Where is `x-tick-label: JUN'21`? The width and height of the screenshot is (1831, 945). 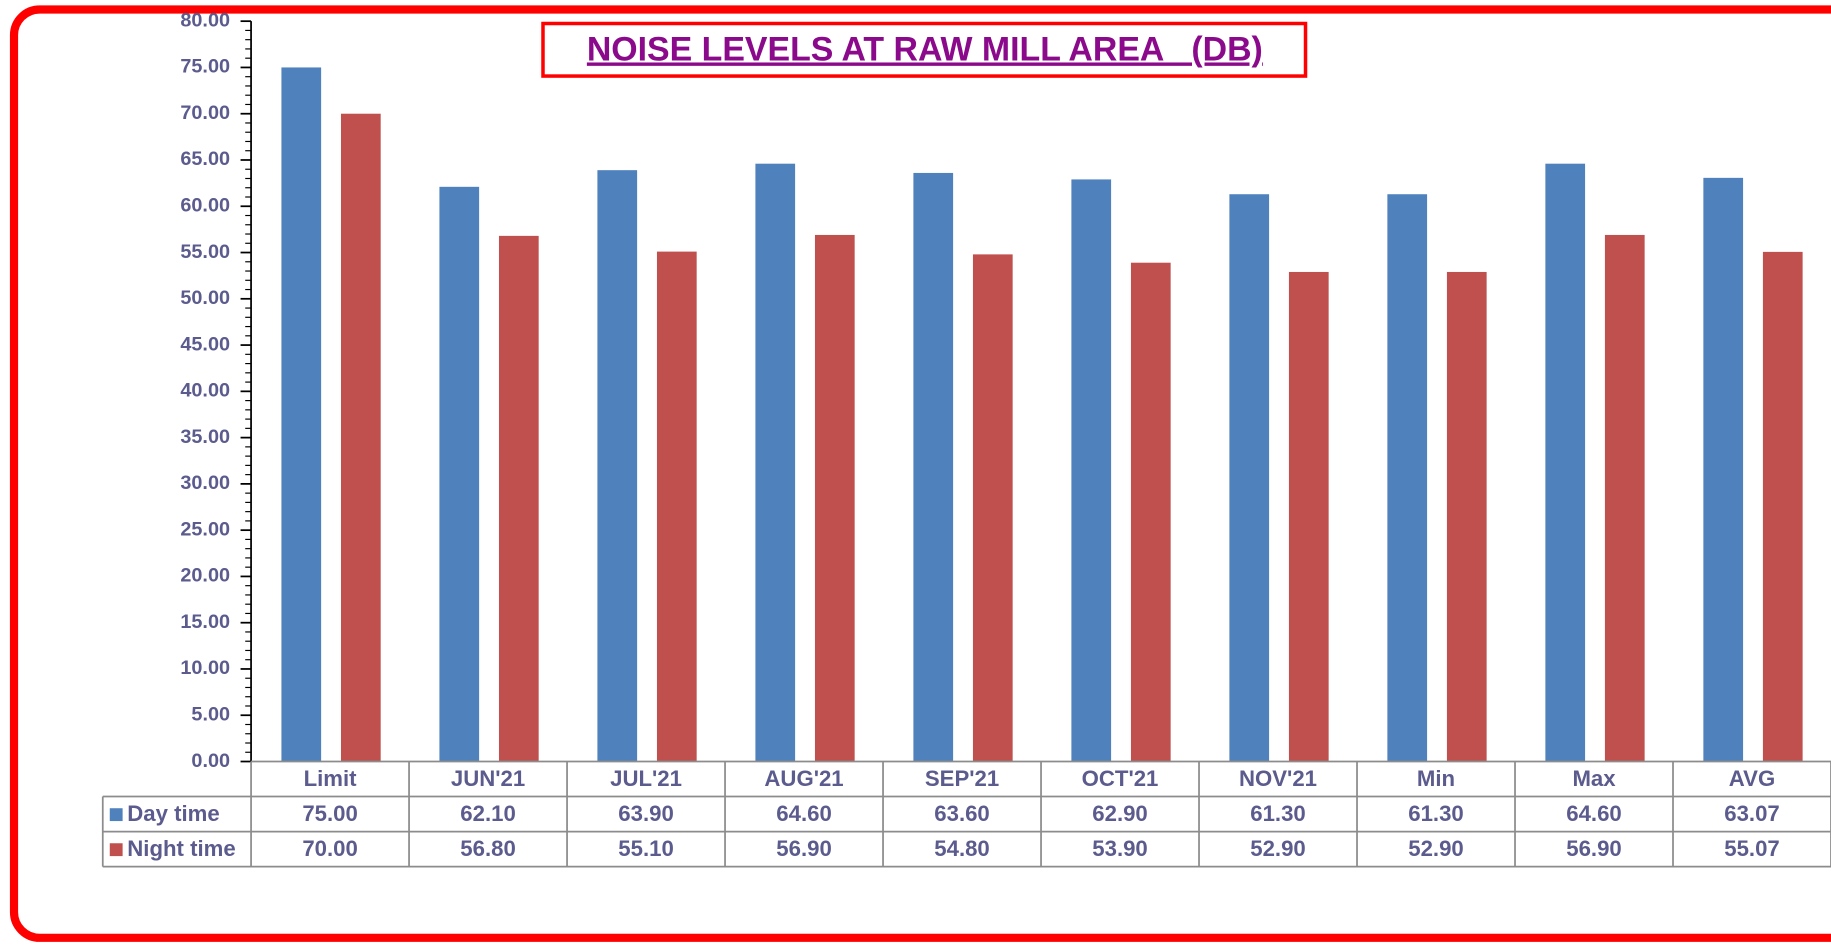
x-tick-label: JUN'21 is located at coordinates (488, 778).